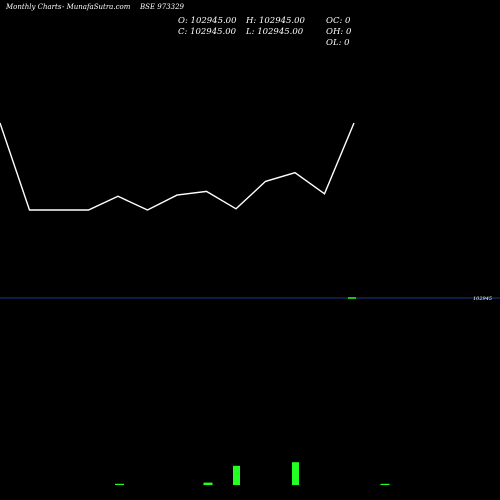 The image size is (500, 500). I want to click on open-value: O: 102945.00, so click(207, 21).